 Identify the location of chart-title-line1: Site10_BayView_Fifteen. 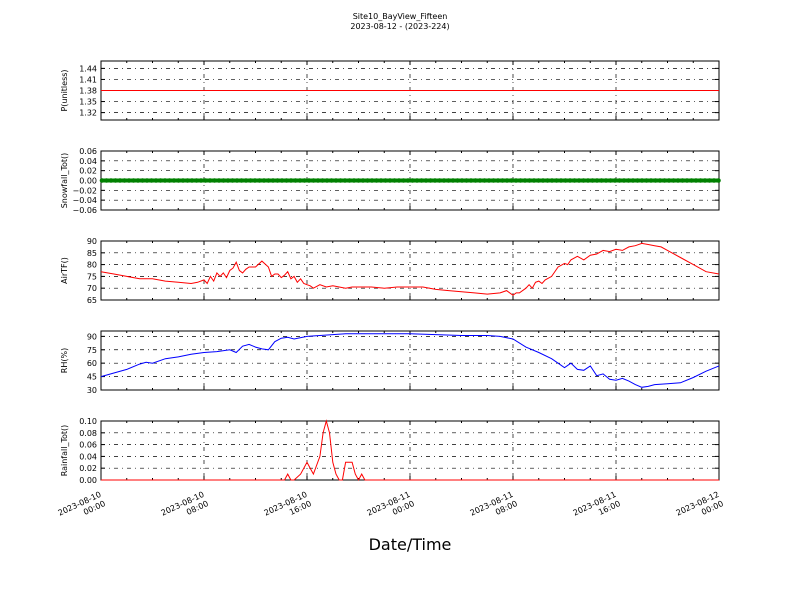
(400, 16).